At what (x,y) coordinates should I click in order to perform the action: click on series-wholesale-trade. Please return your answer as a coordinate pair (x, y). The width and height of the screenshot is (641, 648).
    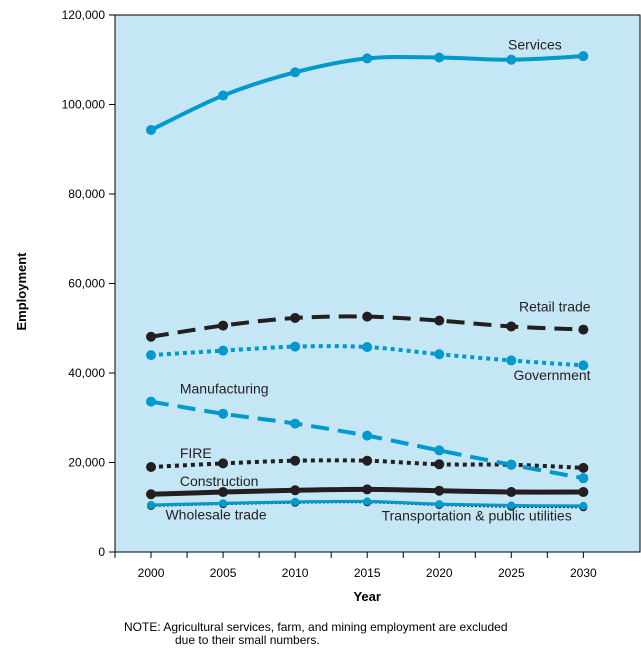
    Looking at the image, I should click on (367, 503).